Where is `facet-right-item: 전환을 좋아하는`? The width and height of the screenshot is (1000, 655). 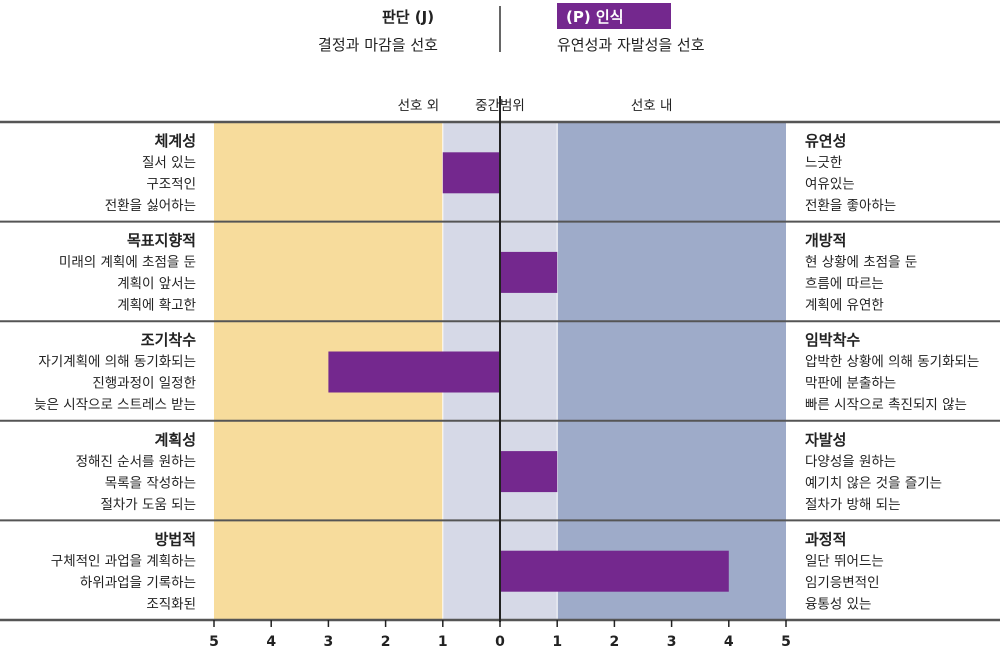
facet-right-item: 전환을 좋아하는 is located at coordinates (850, 206).